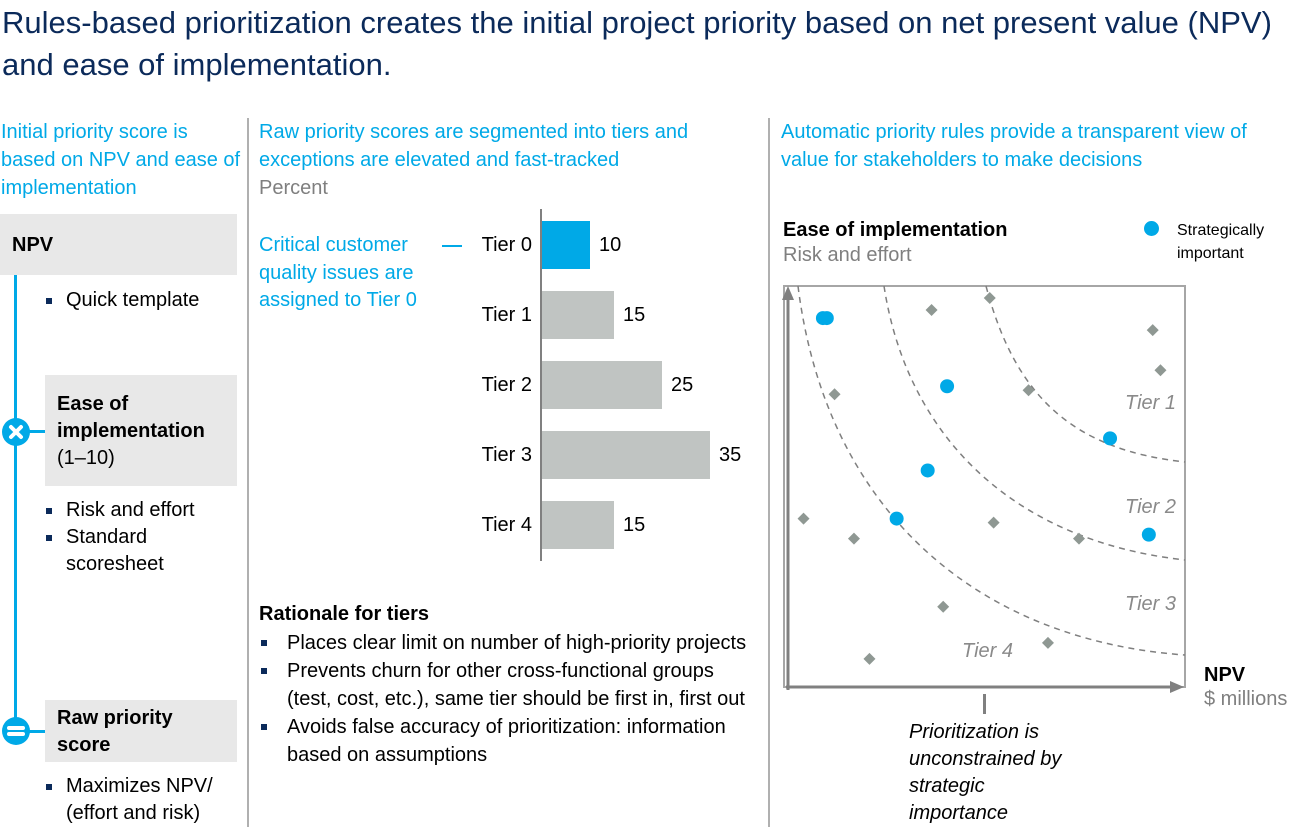 This screenshot has height=827, width=1299. What do you see at coordinates (86, 458) in the screenshot?
I see `ease-box-range: (1–10)` at bounding box center [86, 458].